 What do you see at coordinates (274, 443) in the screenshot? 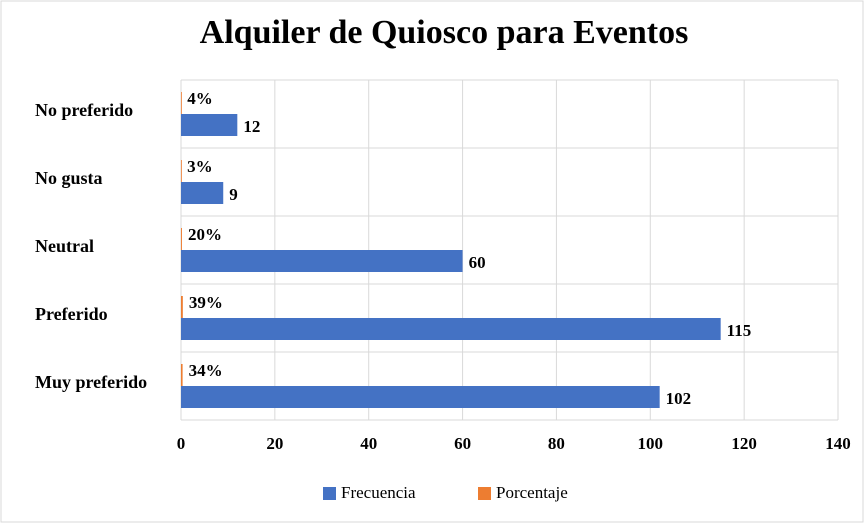
I see `x-tick-label: 20` at bounding box center [274, 443].